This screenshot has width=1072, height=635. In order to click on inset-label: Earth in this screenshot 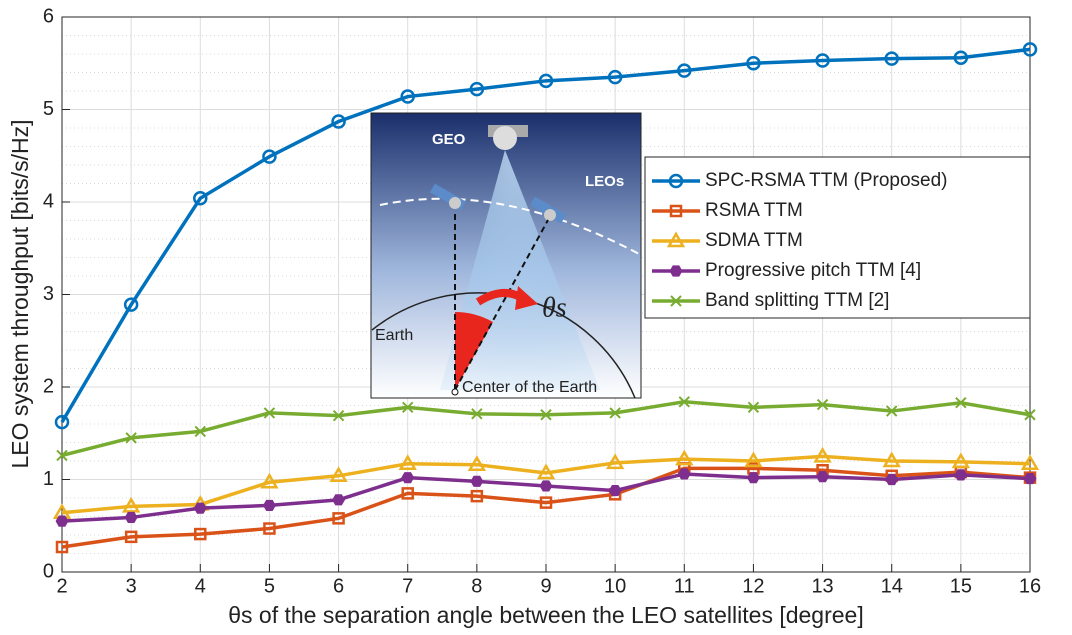, I will do `click(394, 335)`.